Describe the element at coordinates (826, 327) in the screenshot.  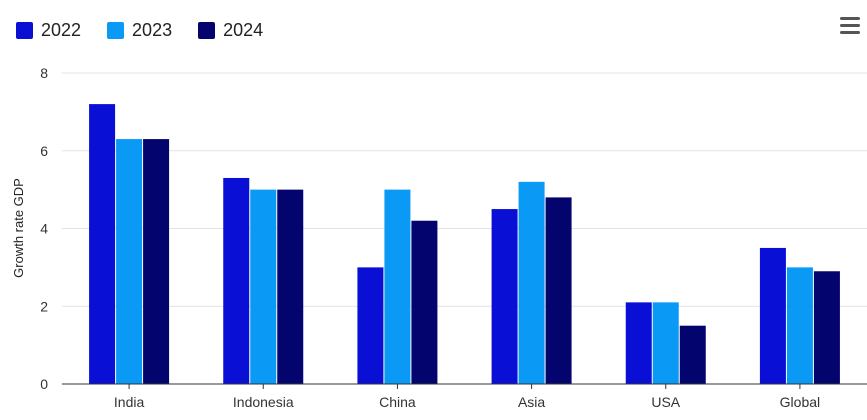
I see `bar-2024-global` at that location.